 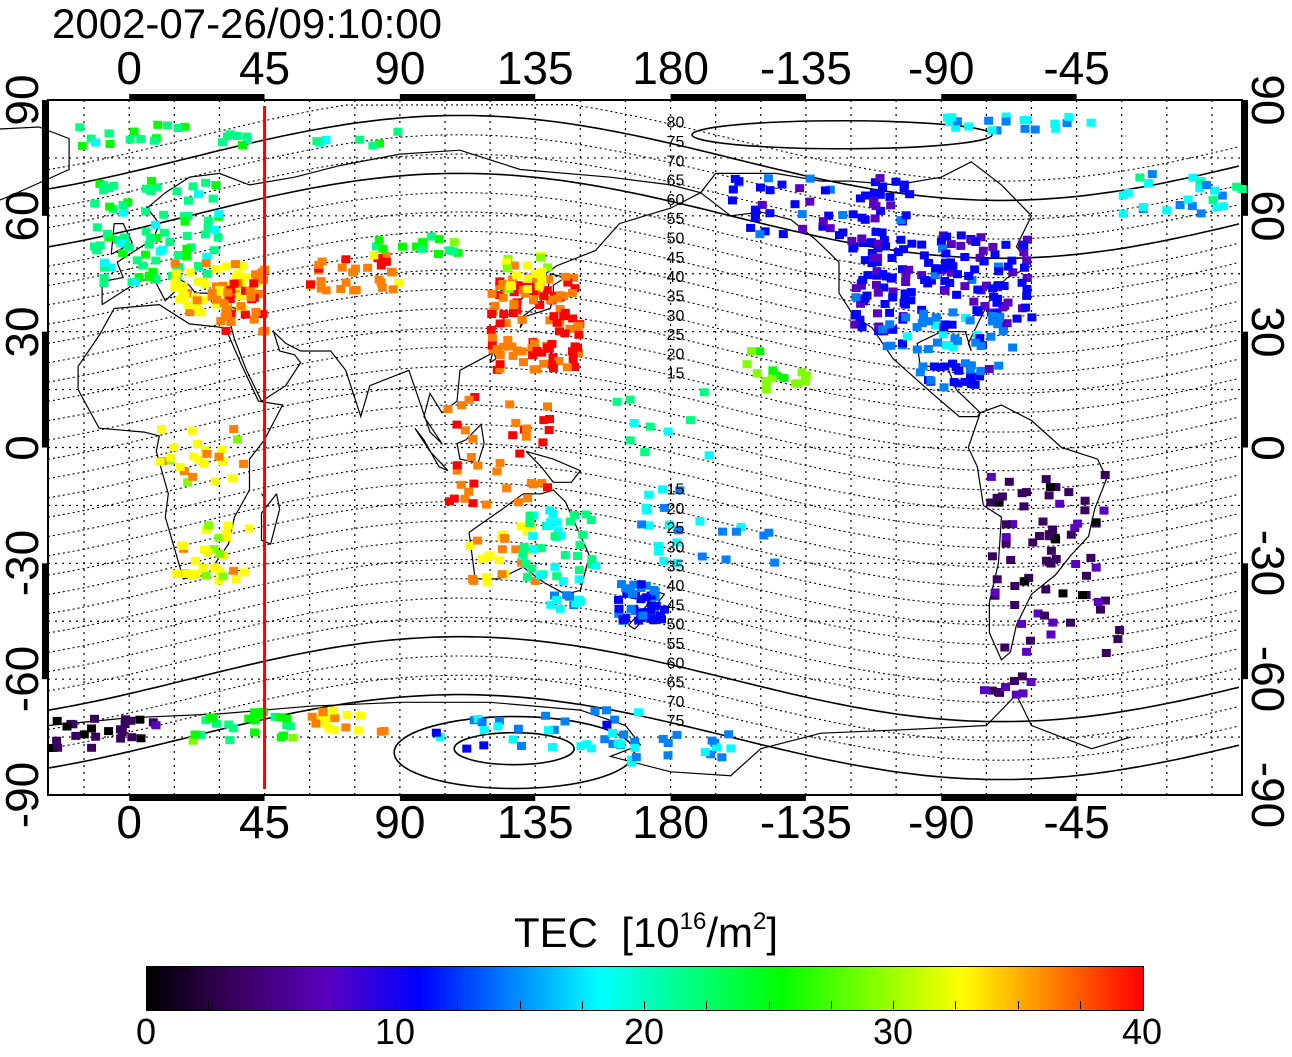 I want to click on left-lat-tick: -90, so click(x=24, y=795).